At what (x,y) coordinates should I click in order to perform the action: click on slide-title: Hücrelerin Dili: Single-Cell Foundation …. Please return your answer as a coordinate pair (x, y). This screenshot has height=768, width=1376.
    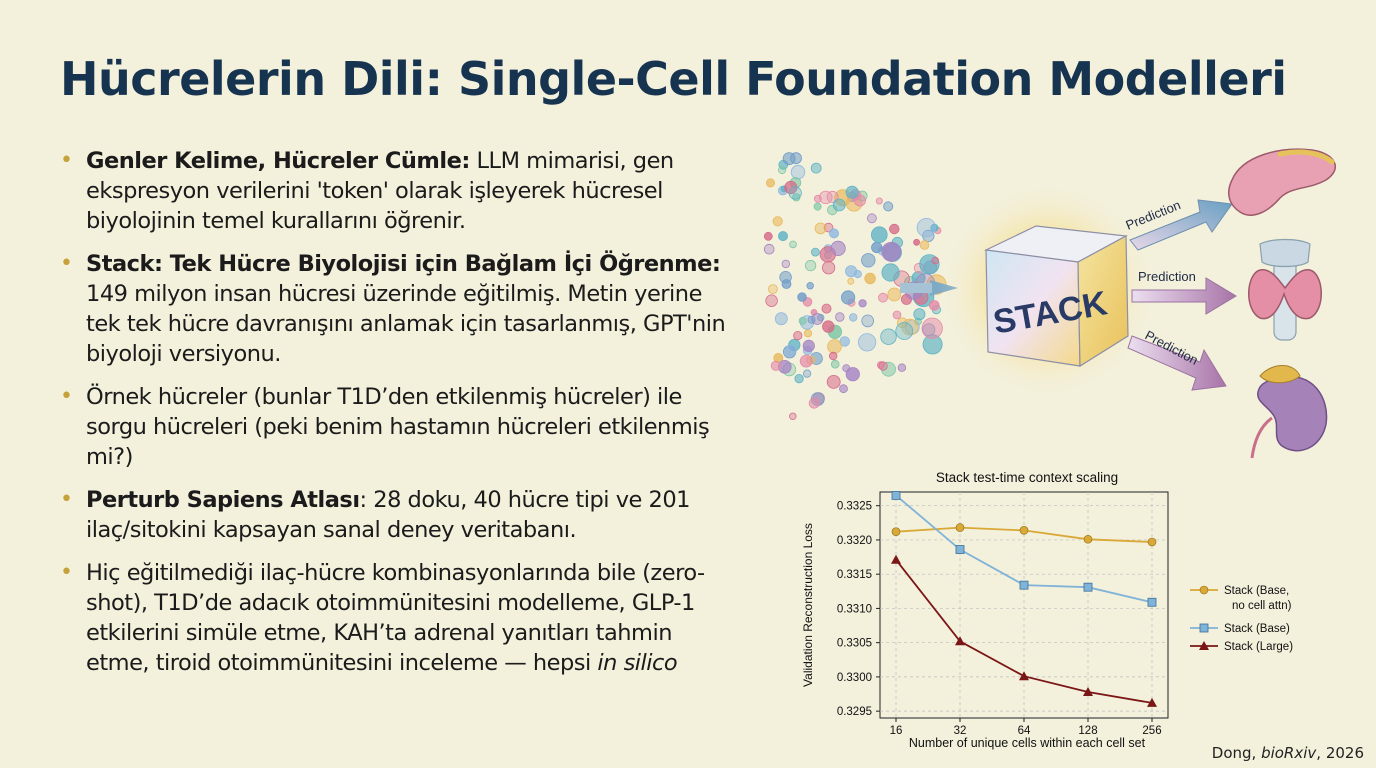
    Looking at the image, I should click on (673, 79).